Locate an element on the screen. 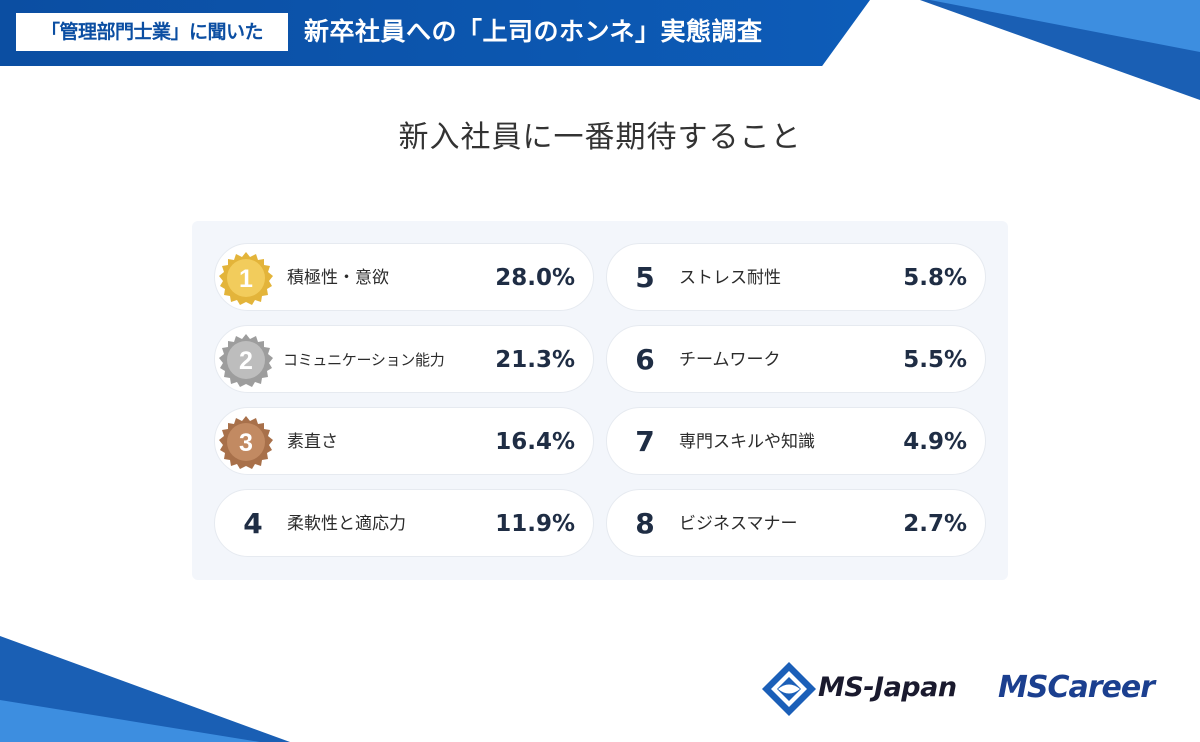 The image size is (1200, 742). ranking-value: 2.7% is located at coordinates (935, 524).